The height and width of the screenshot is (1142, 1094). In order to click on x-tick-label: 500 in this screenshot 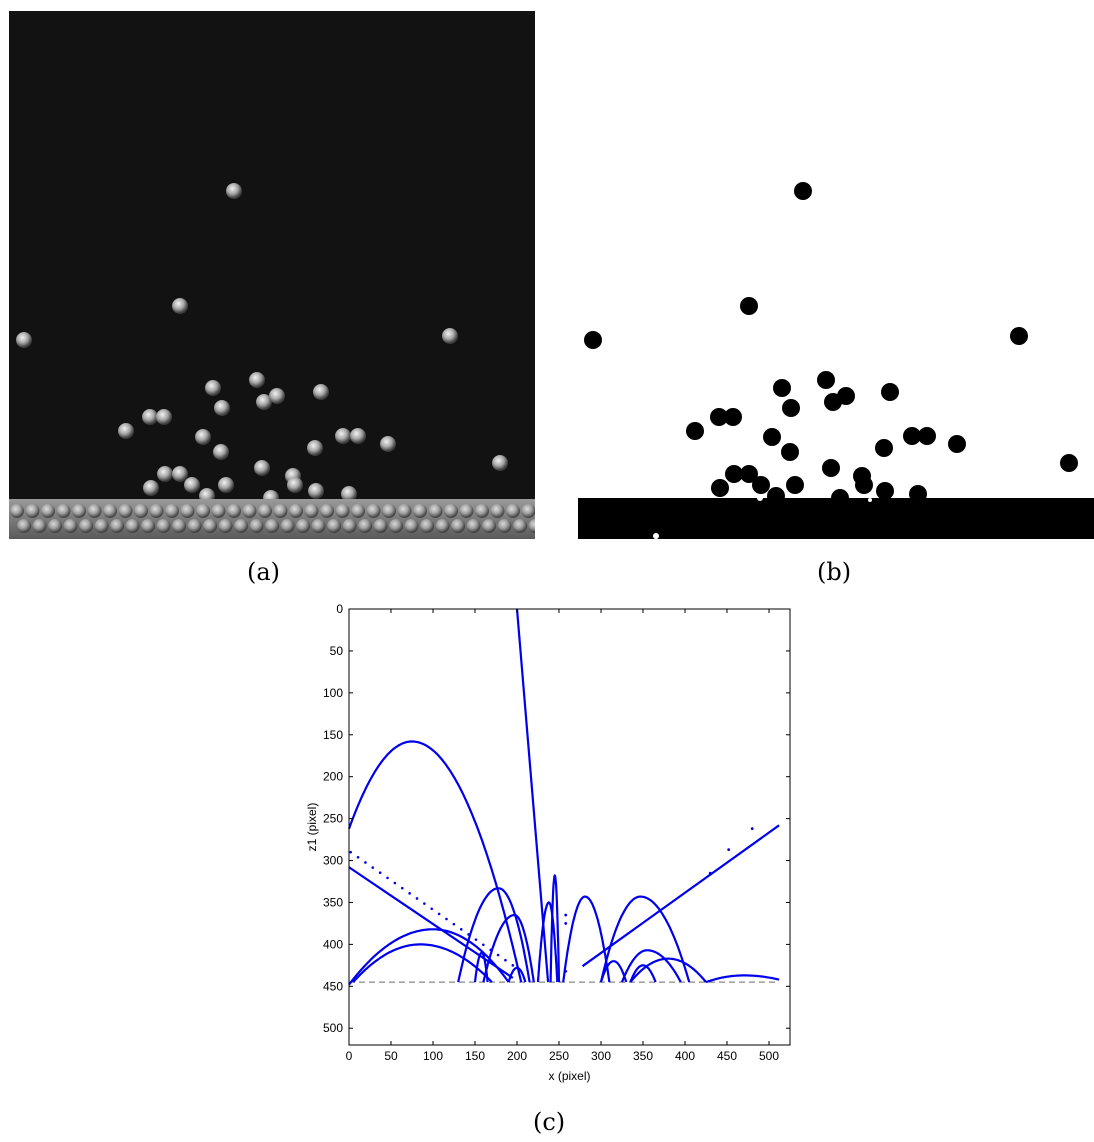, I will do `click(769, 1056)`.